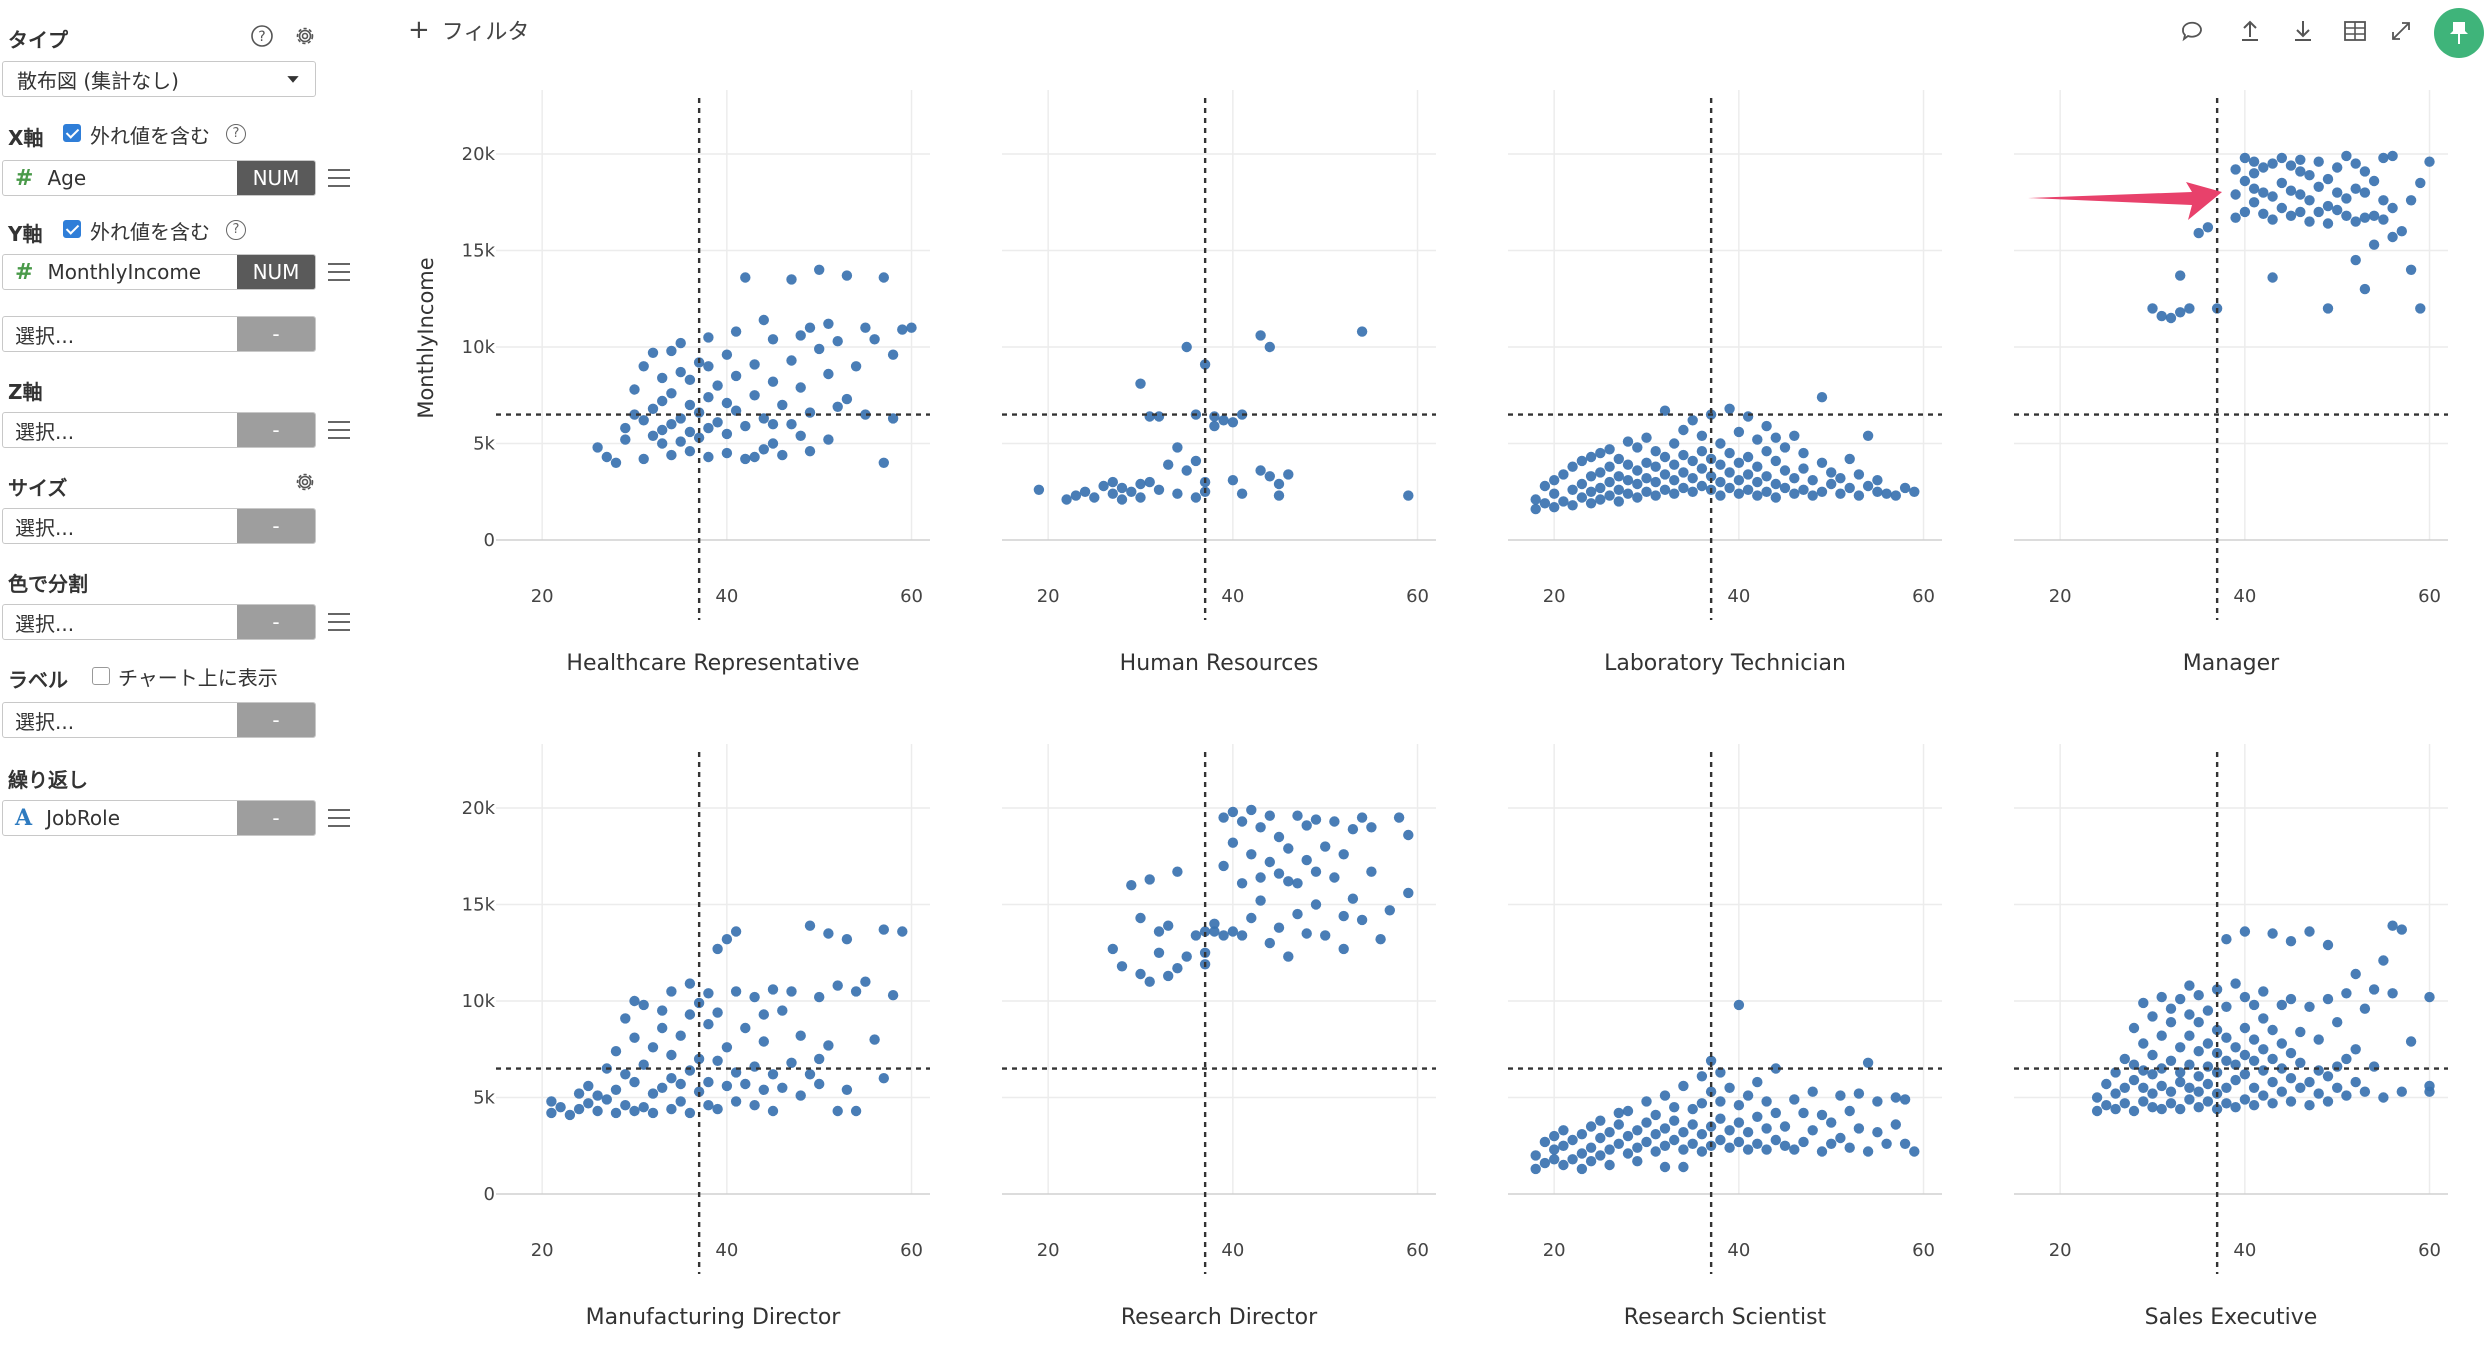  Describe the element at coordinates (236, 230) in the screenshot. I see `y-outliers-help-icon: ?` at that location.